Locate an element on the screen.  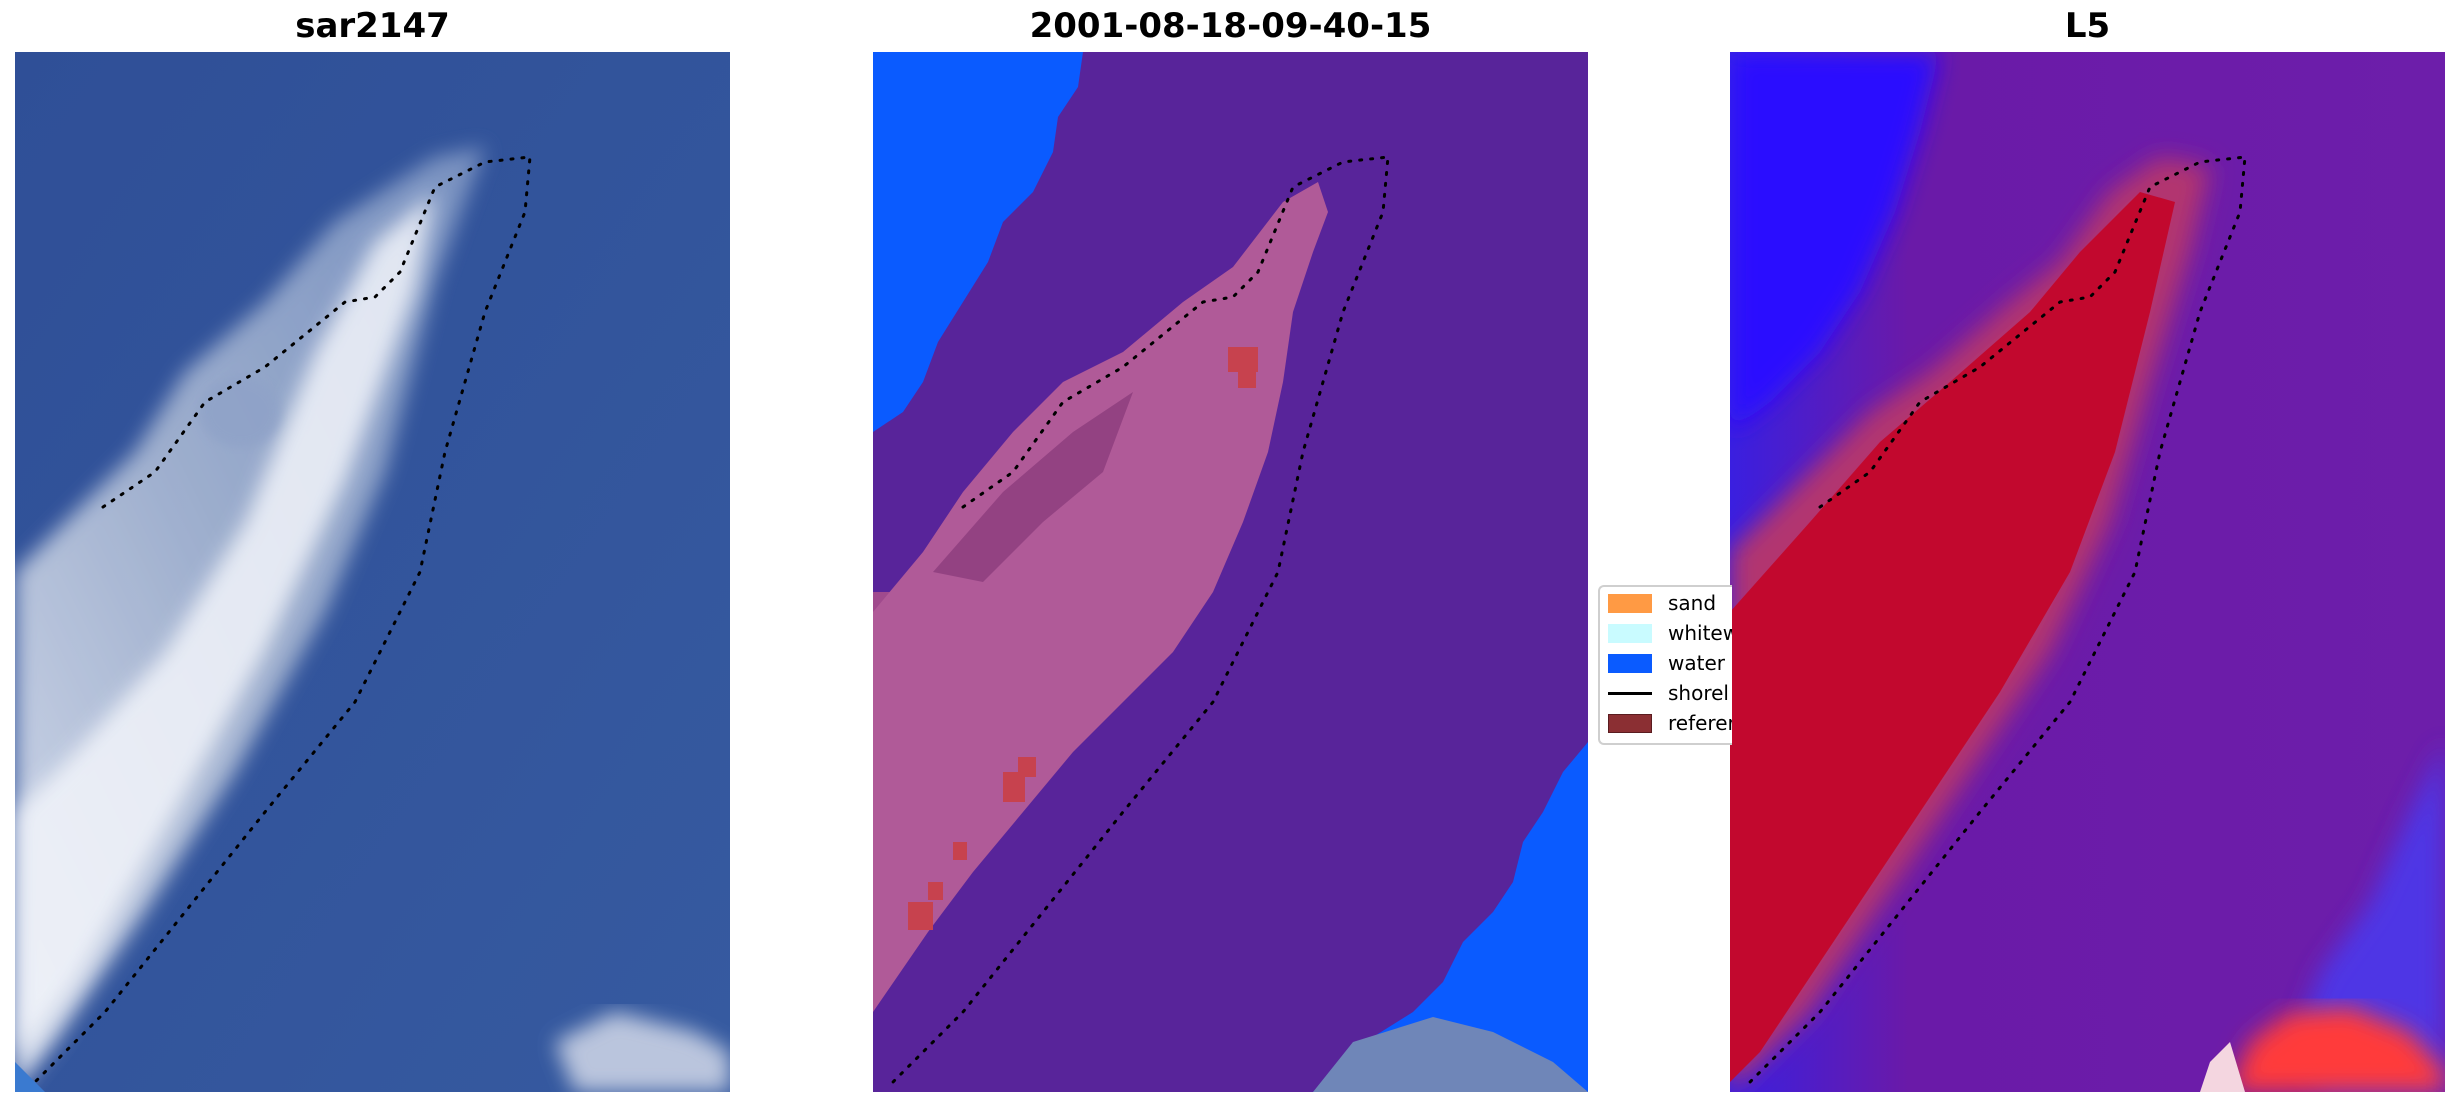
legend-item-reference: referer is located at coordinates (1670, 723).